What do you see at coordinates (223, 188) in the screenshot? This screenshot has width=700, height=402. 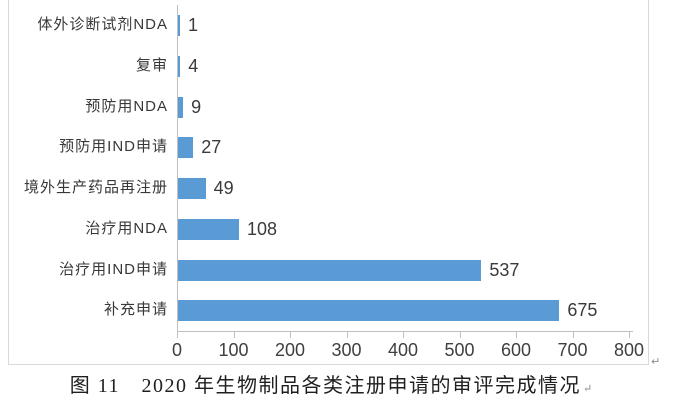 I see `value-label: 49` at bounding box center [223, 188].